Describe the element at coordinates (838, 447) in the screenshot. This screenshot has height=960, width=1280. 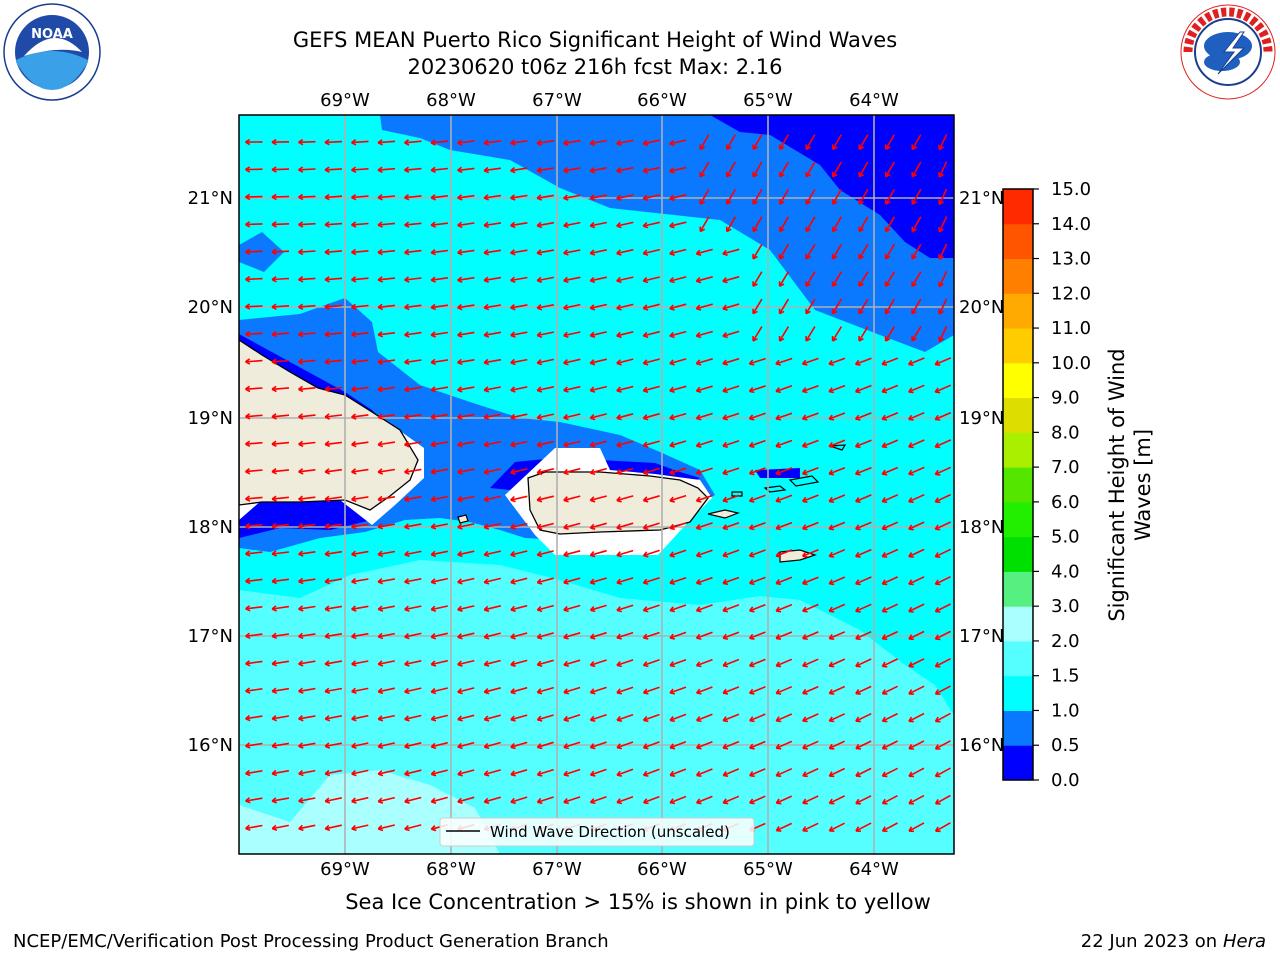
I see `land-anegada` at that location.